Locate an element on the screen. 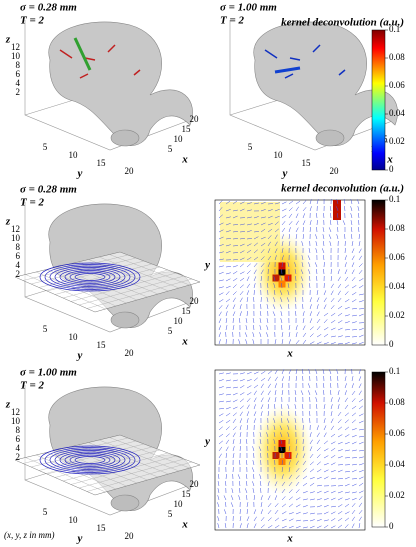  label: x is located at coordinates (389, 160).